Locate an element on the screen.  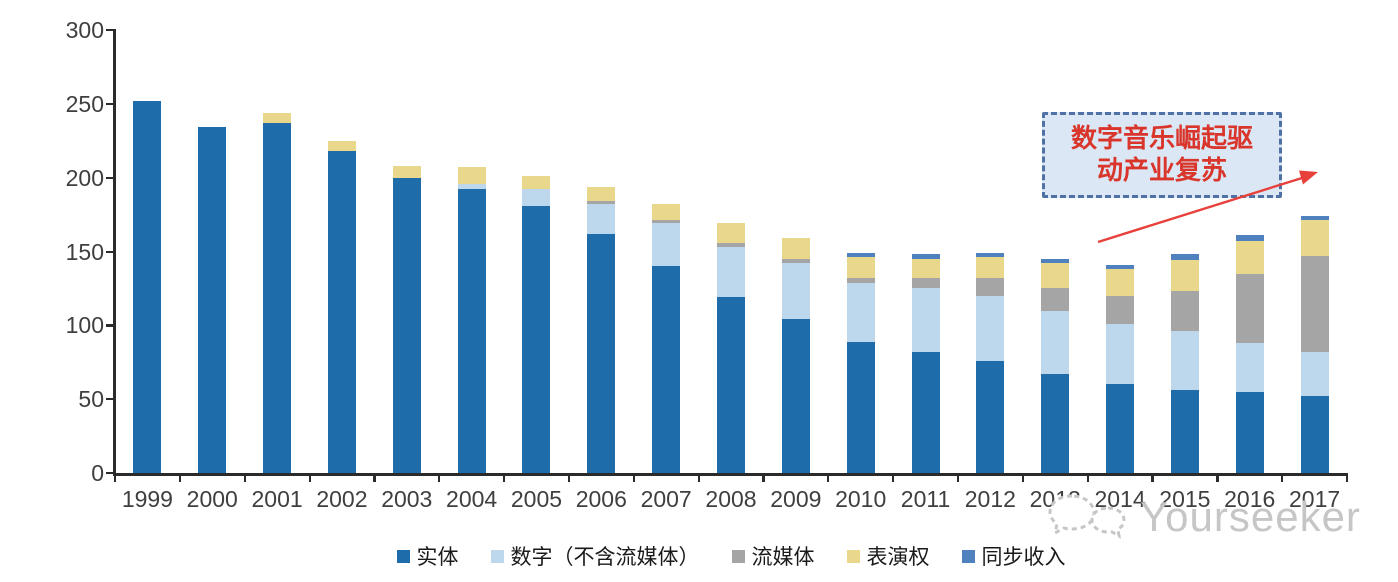
legend-label: 实体 is located at coordinates (437, 557).